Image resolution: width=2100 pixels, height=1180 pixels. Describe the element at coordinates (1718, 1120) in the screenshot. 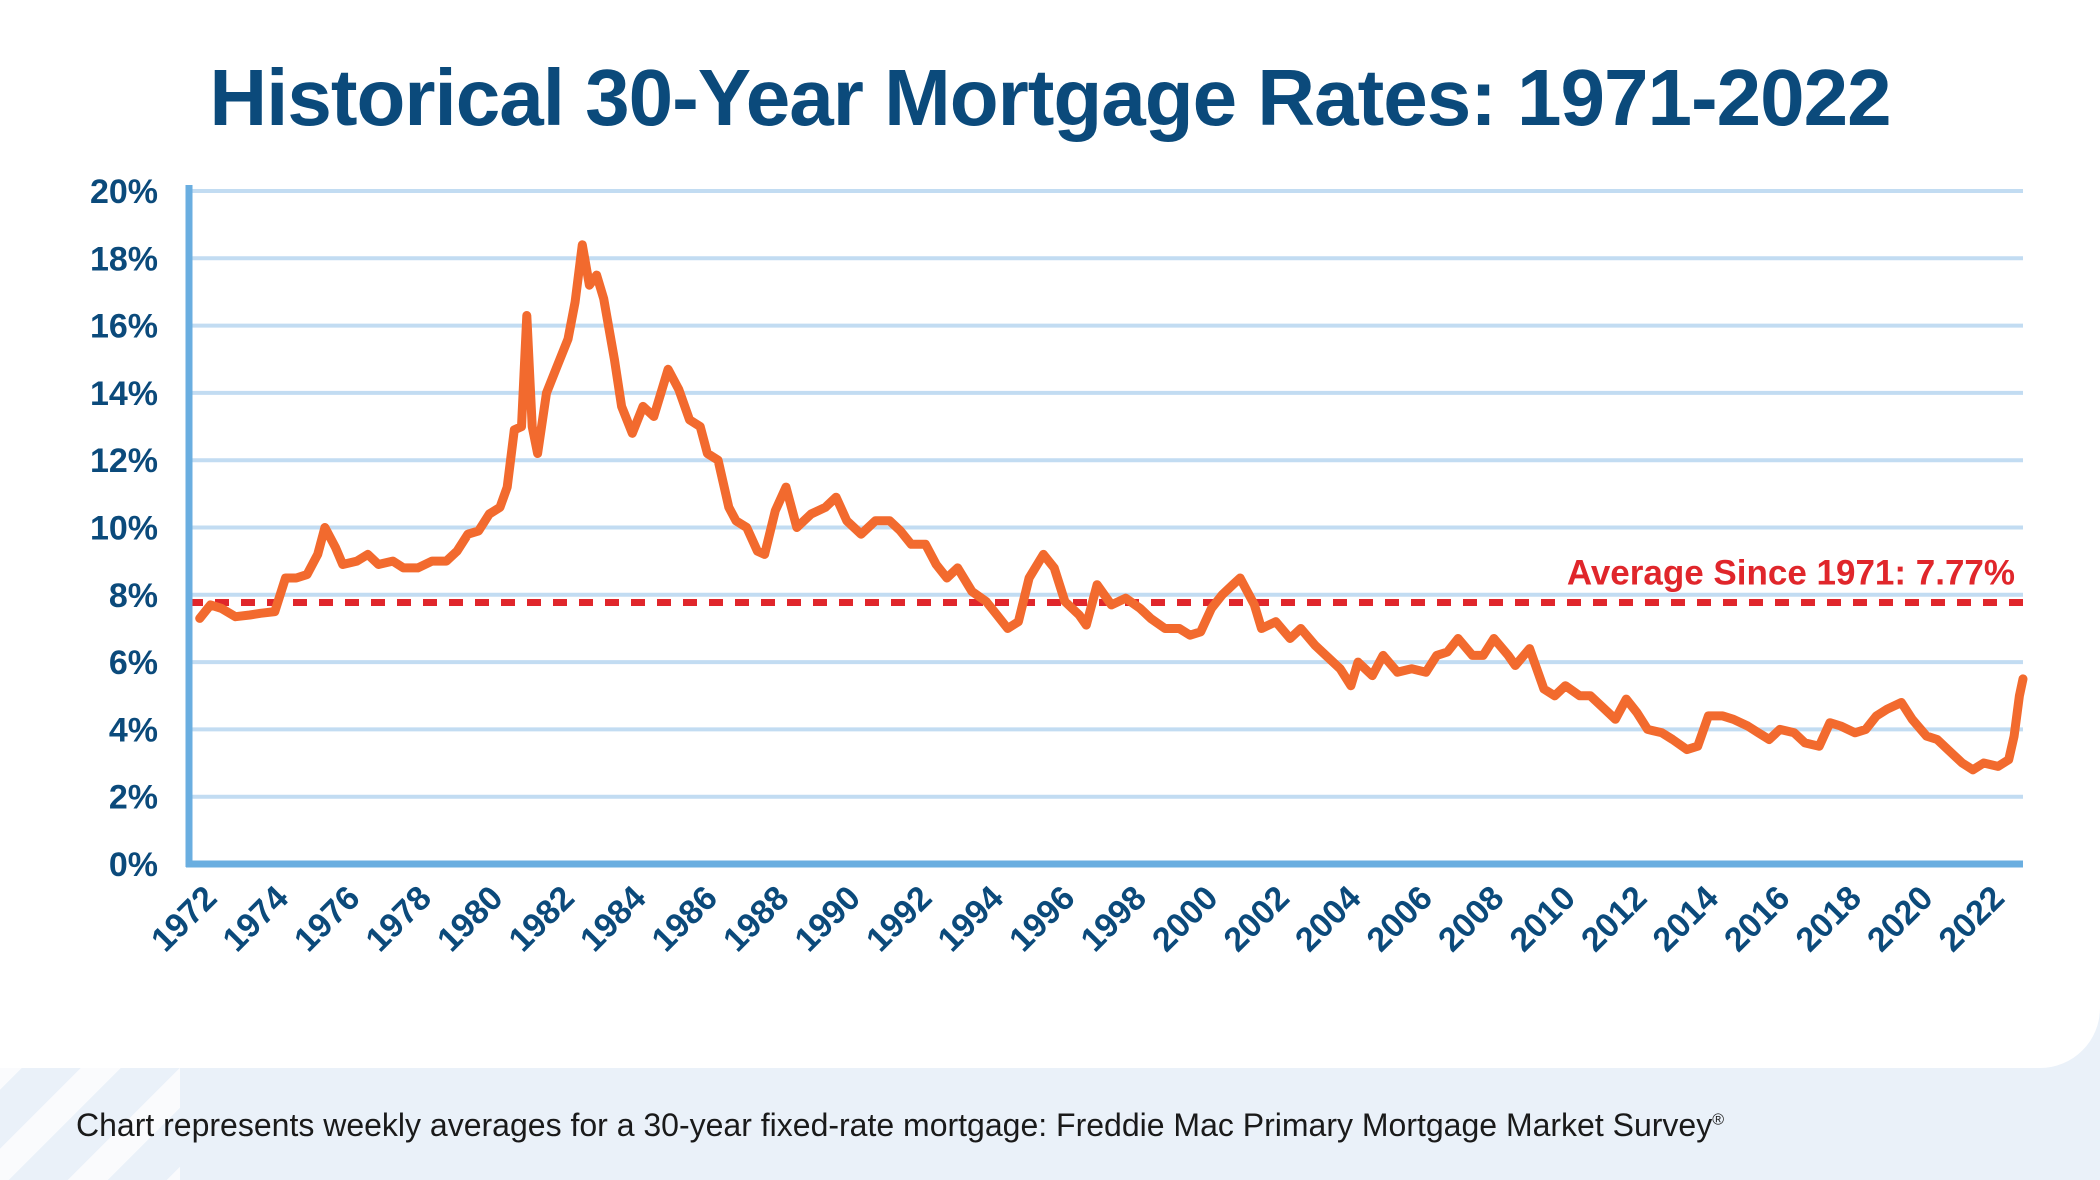

I see `registered-mark: ®` at that location.